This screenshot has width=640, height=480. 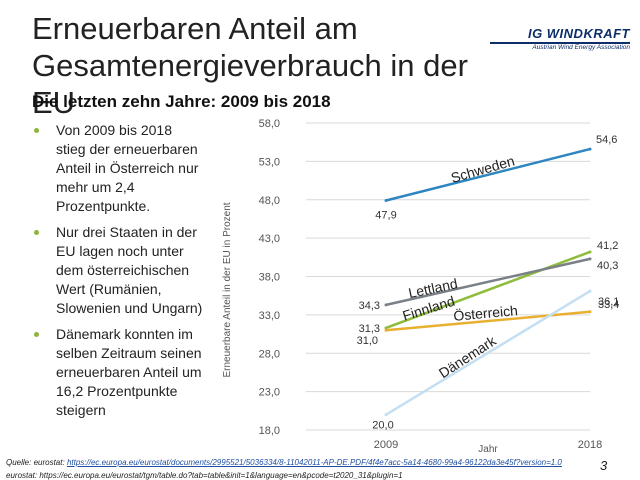 What do you see at coordinates (608, 302) in the screenshot?
I see `data-label: 36,1` at bounding box center [608, 302].